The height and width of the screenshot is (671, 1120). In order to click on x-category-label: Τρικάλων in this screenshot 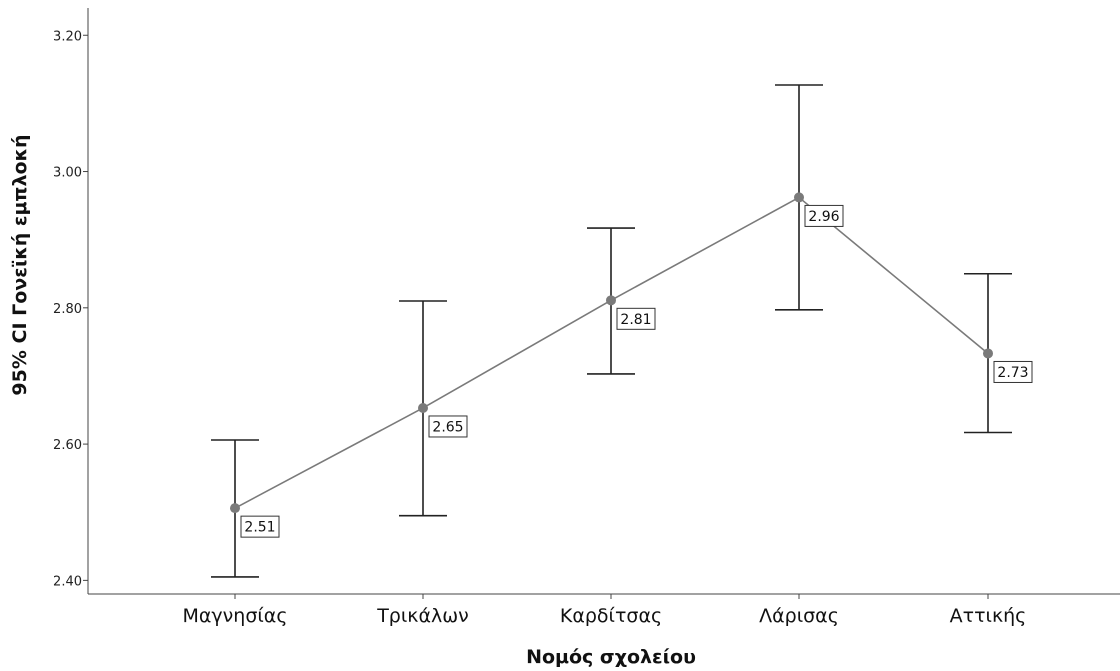, I will do `click(422, 616)`.